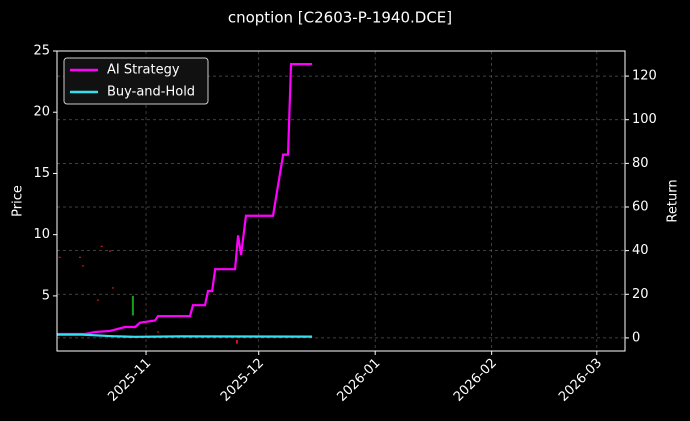 The height and width of the screenshot is (421, 690). I want to click on y2-tick-label: 100, so click(644, 119).